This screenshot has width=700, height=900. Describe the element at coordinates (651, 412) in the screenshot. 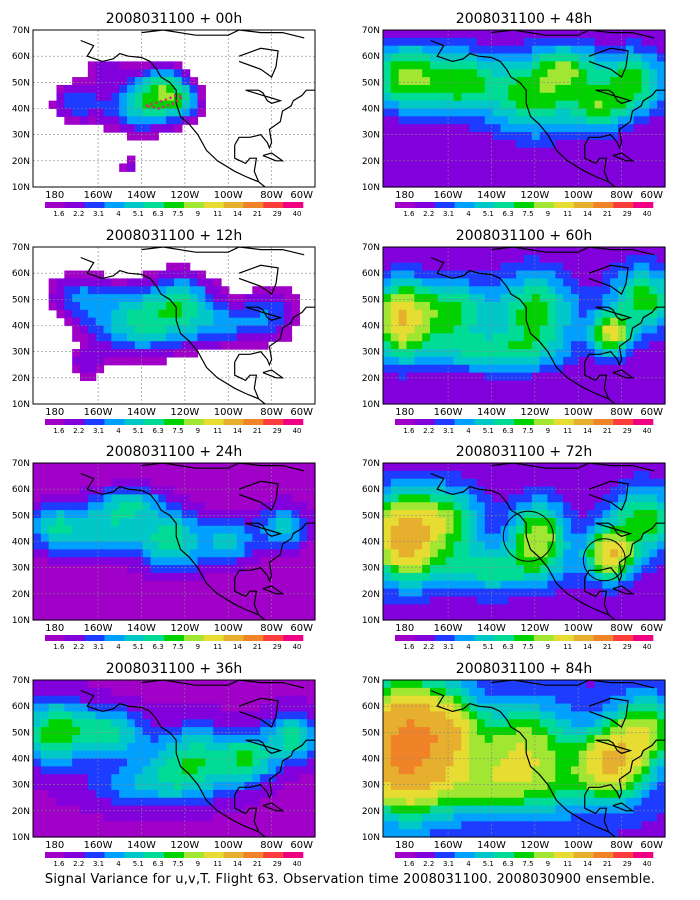

I see `x-tick-label: 60W` at that location.